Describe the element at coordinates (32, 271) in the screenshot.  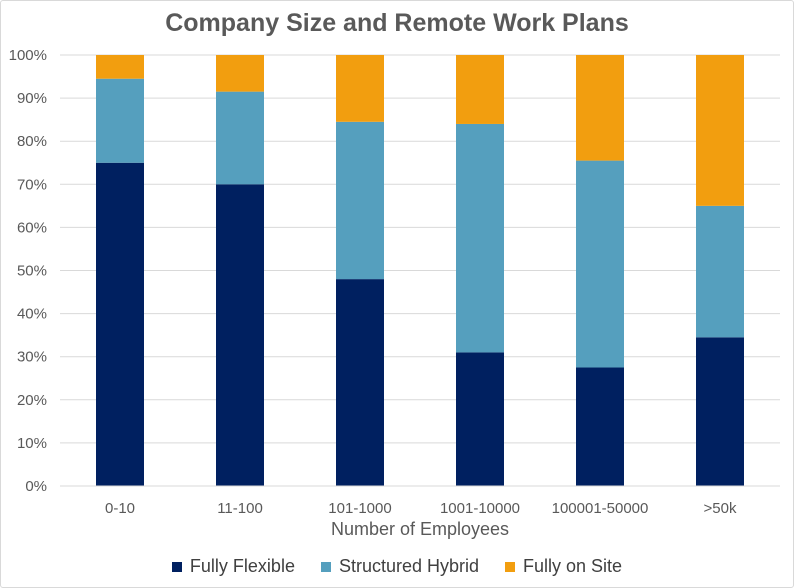
I see `y-tick-label: 50%` at that location.